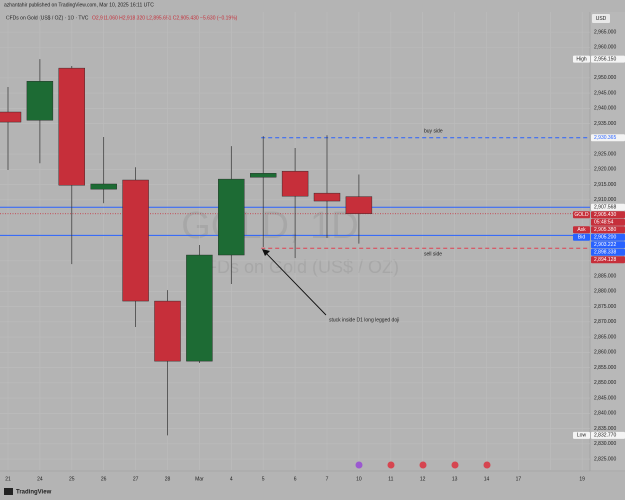 This screenshot has height=500, width=625. Describe the element at coordinates (364, 320) in the screenshot. I see `annotation: stuck inside D1 long legged doji` at that location.